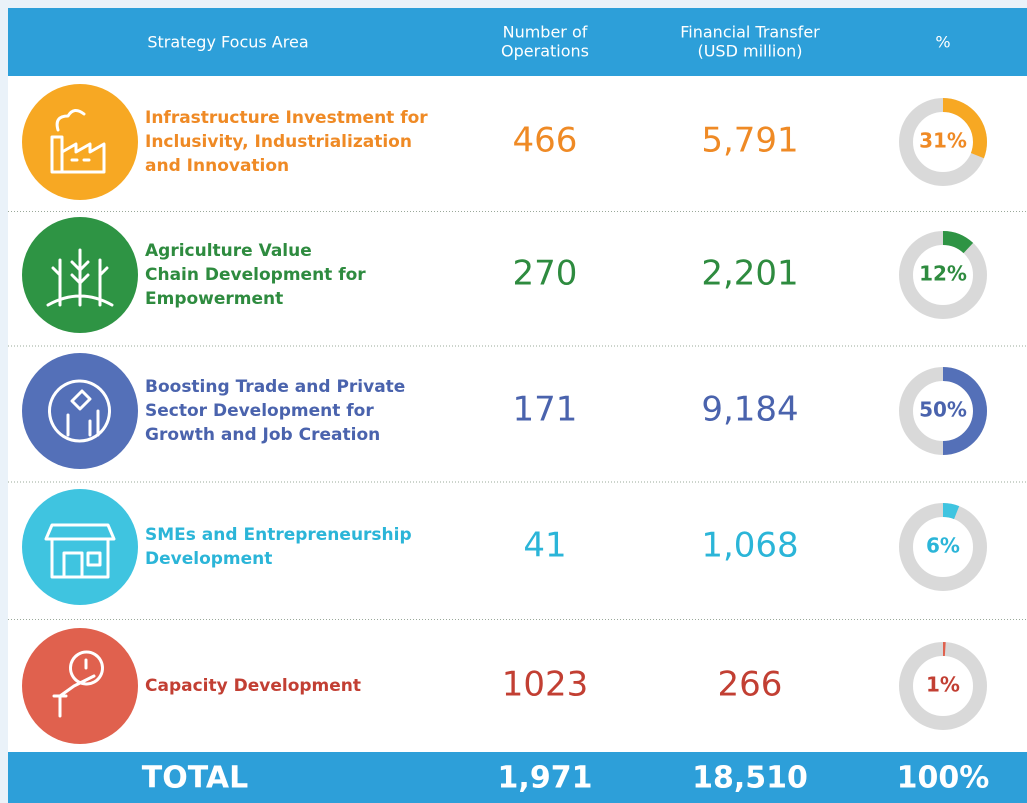 The image size is (1027, 803). I want to click on operations: 270, so click(545, 274).